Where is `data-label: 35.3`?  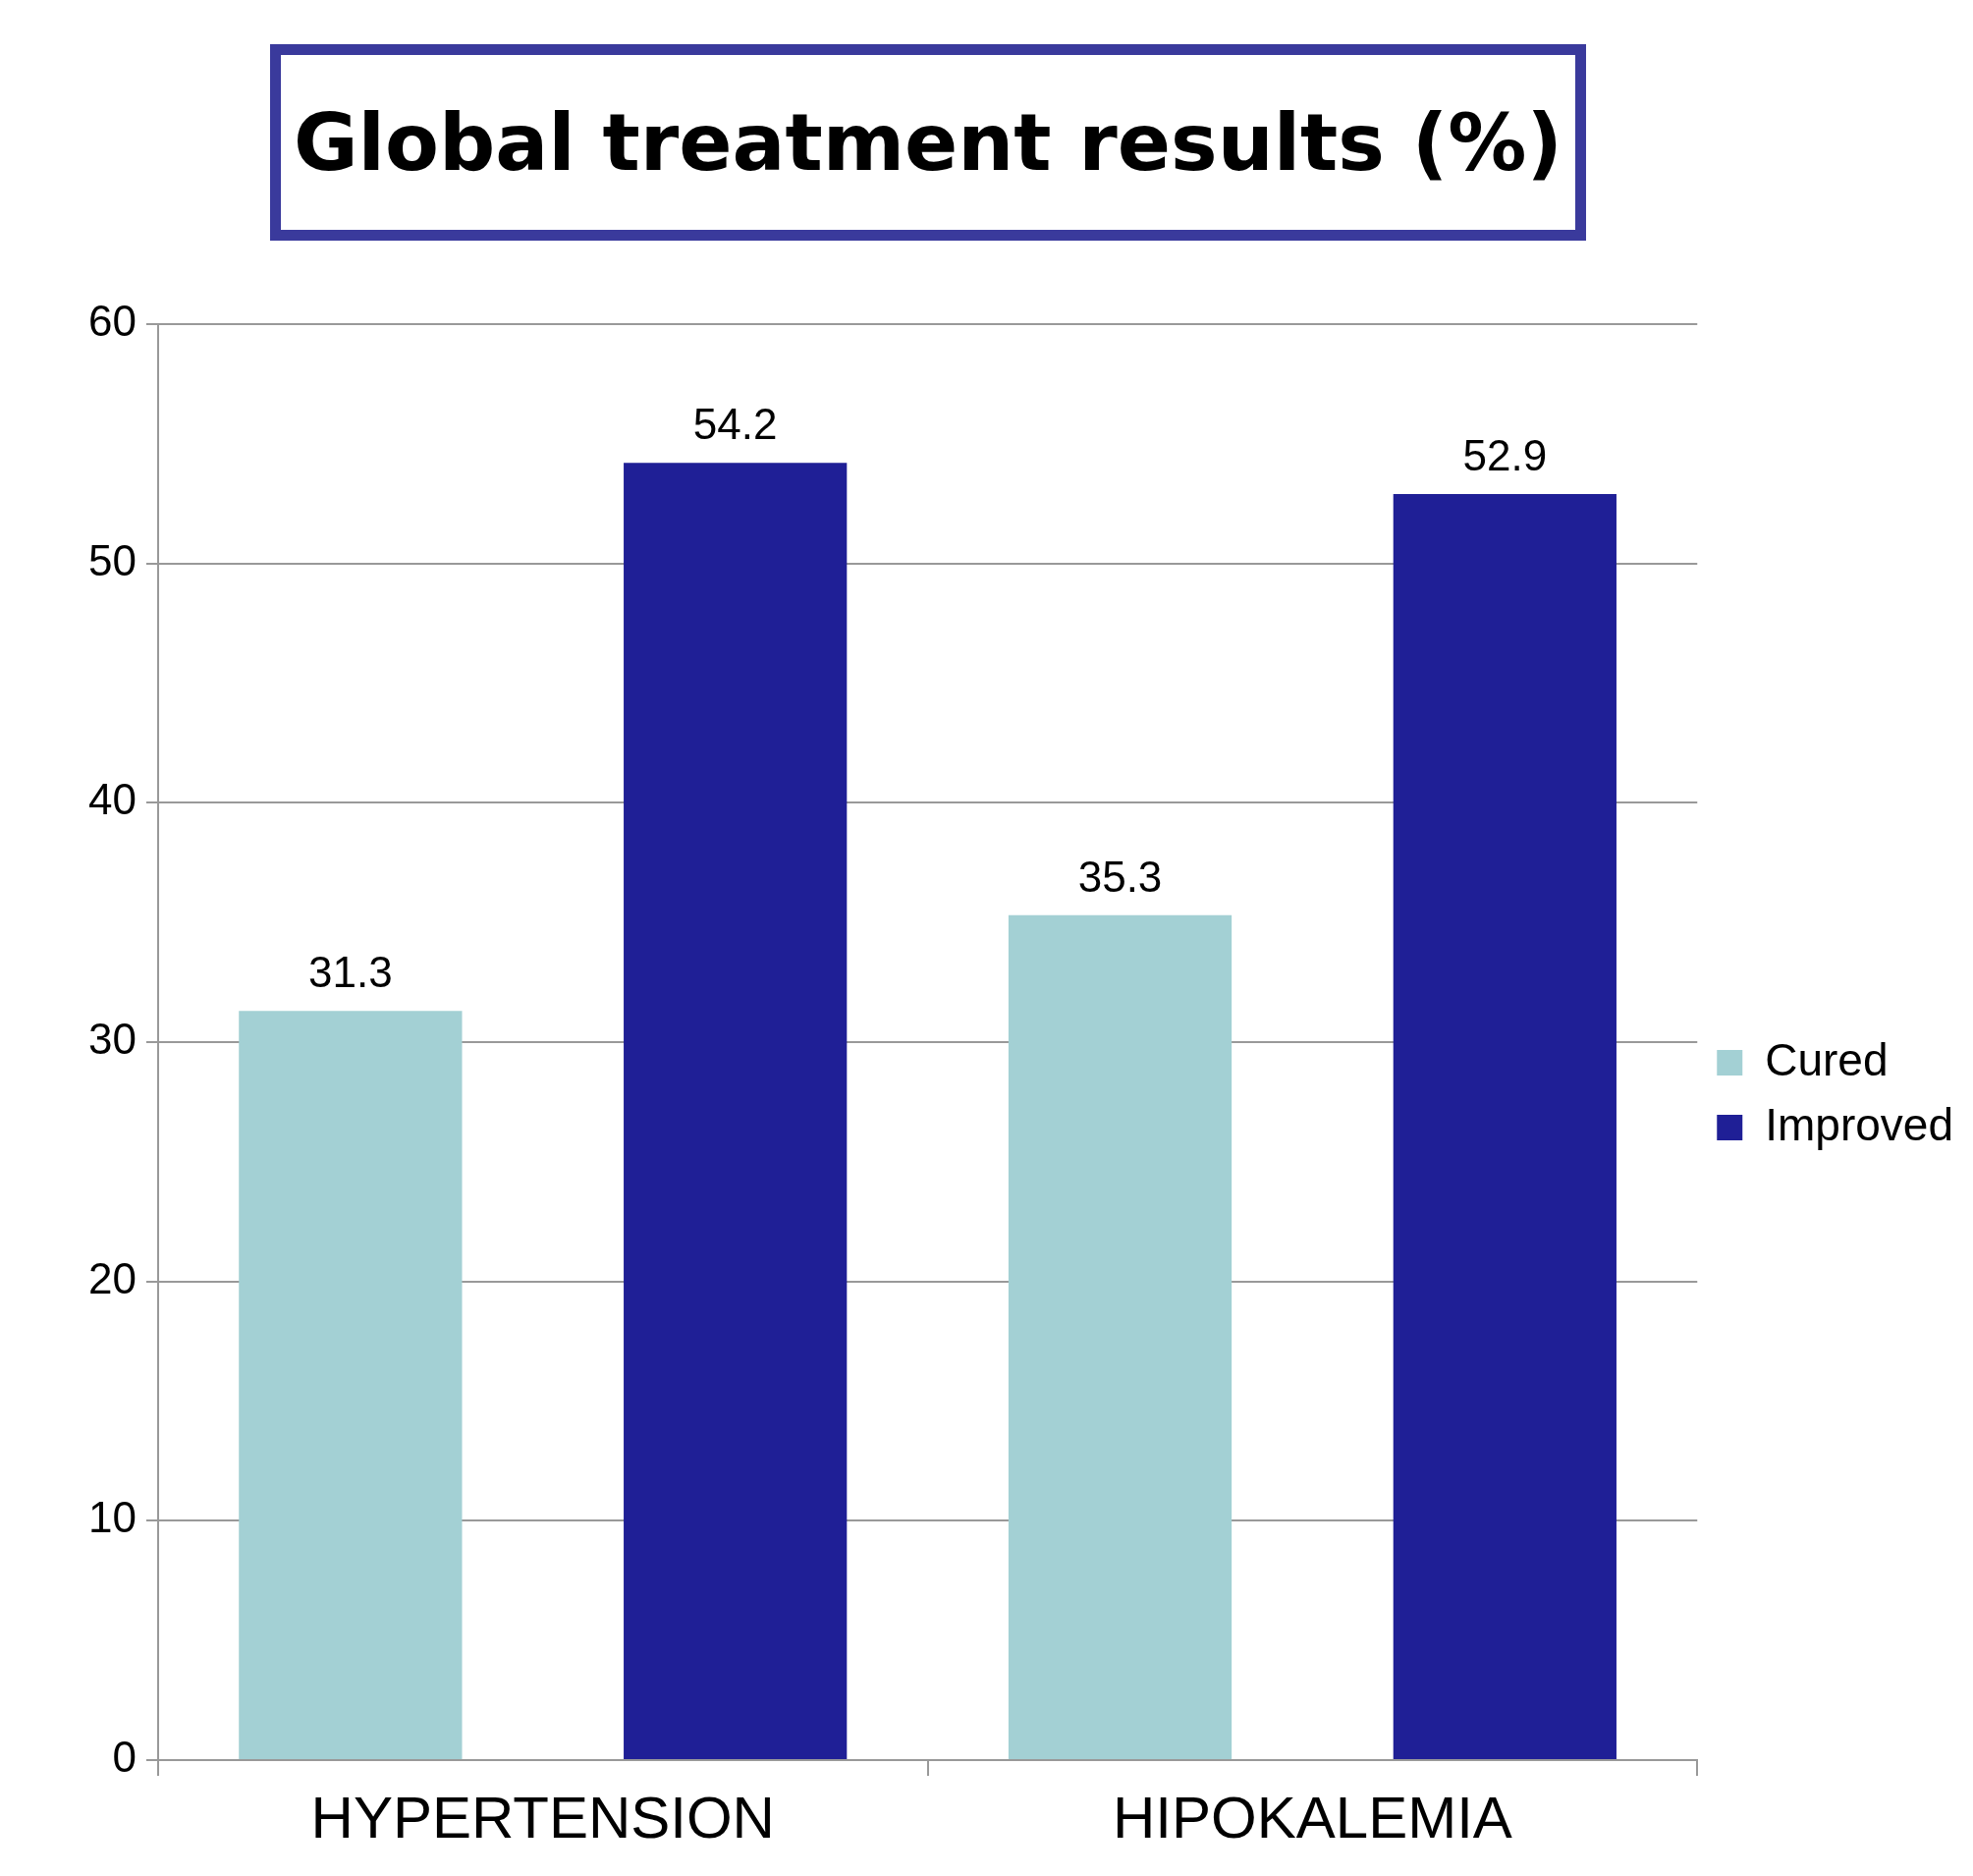
data-label: 35.3 is located at coordinates (1120, 877).